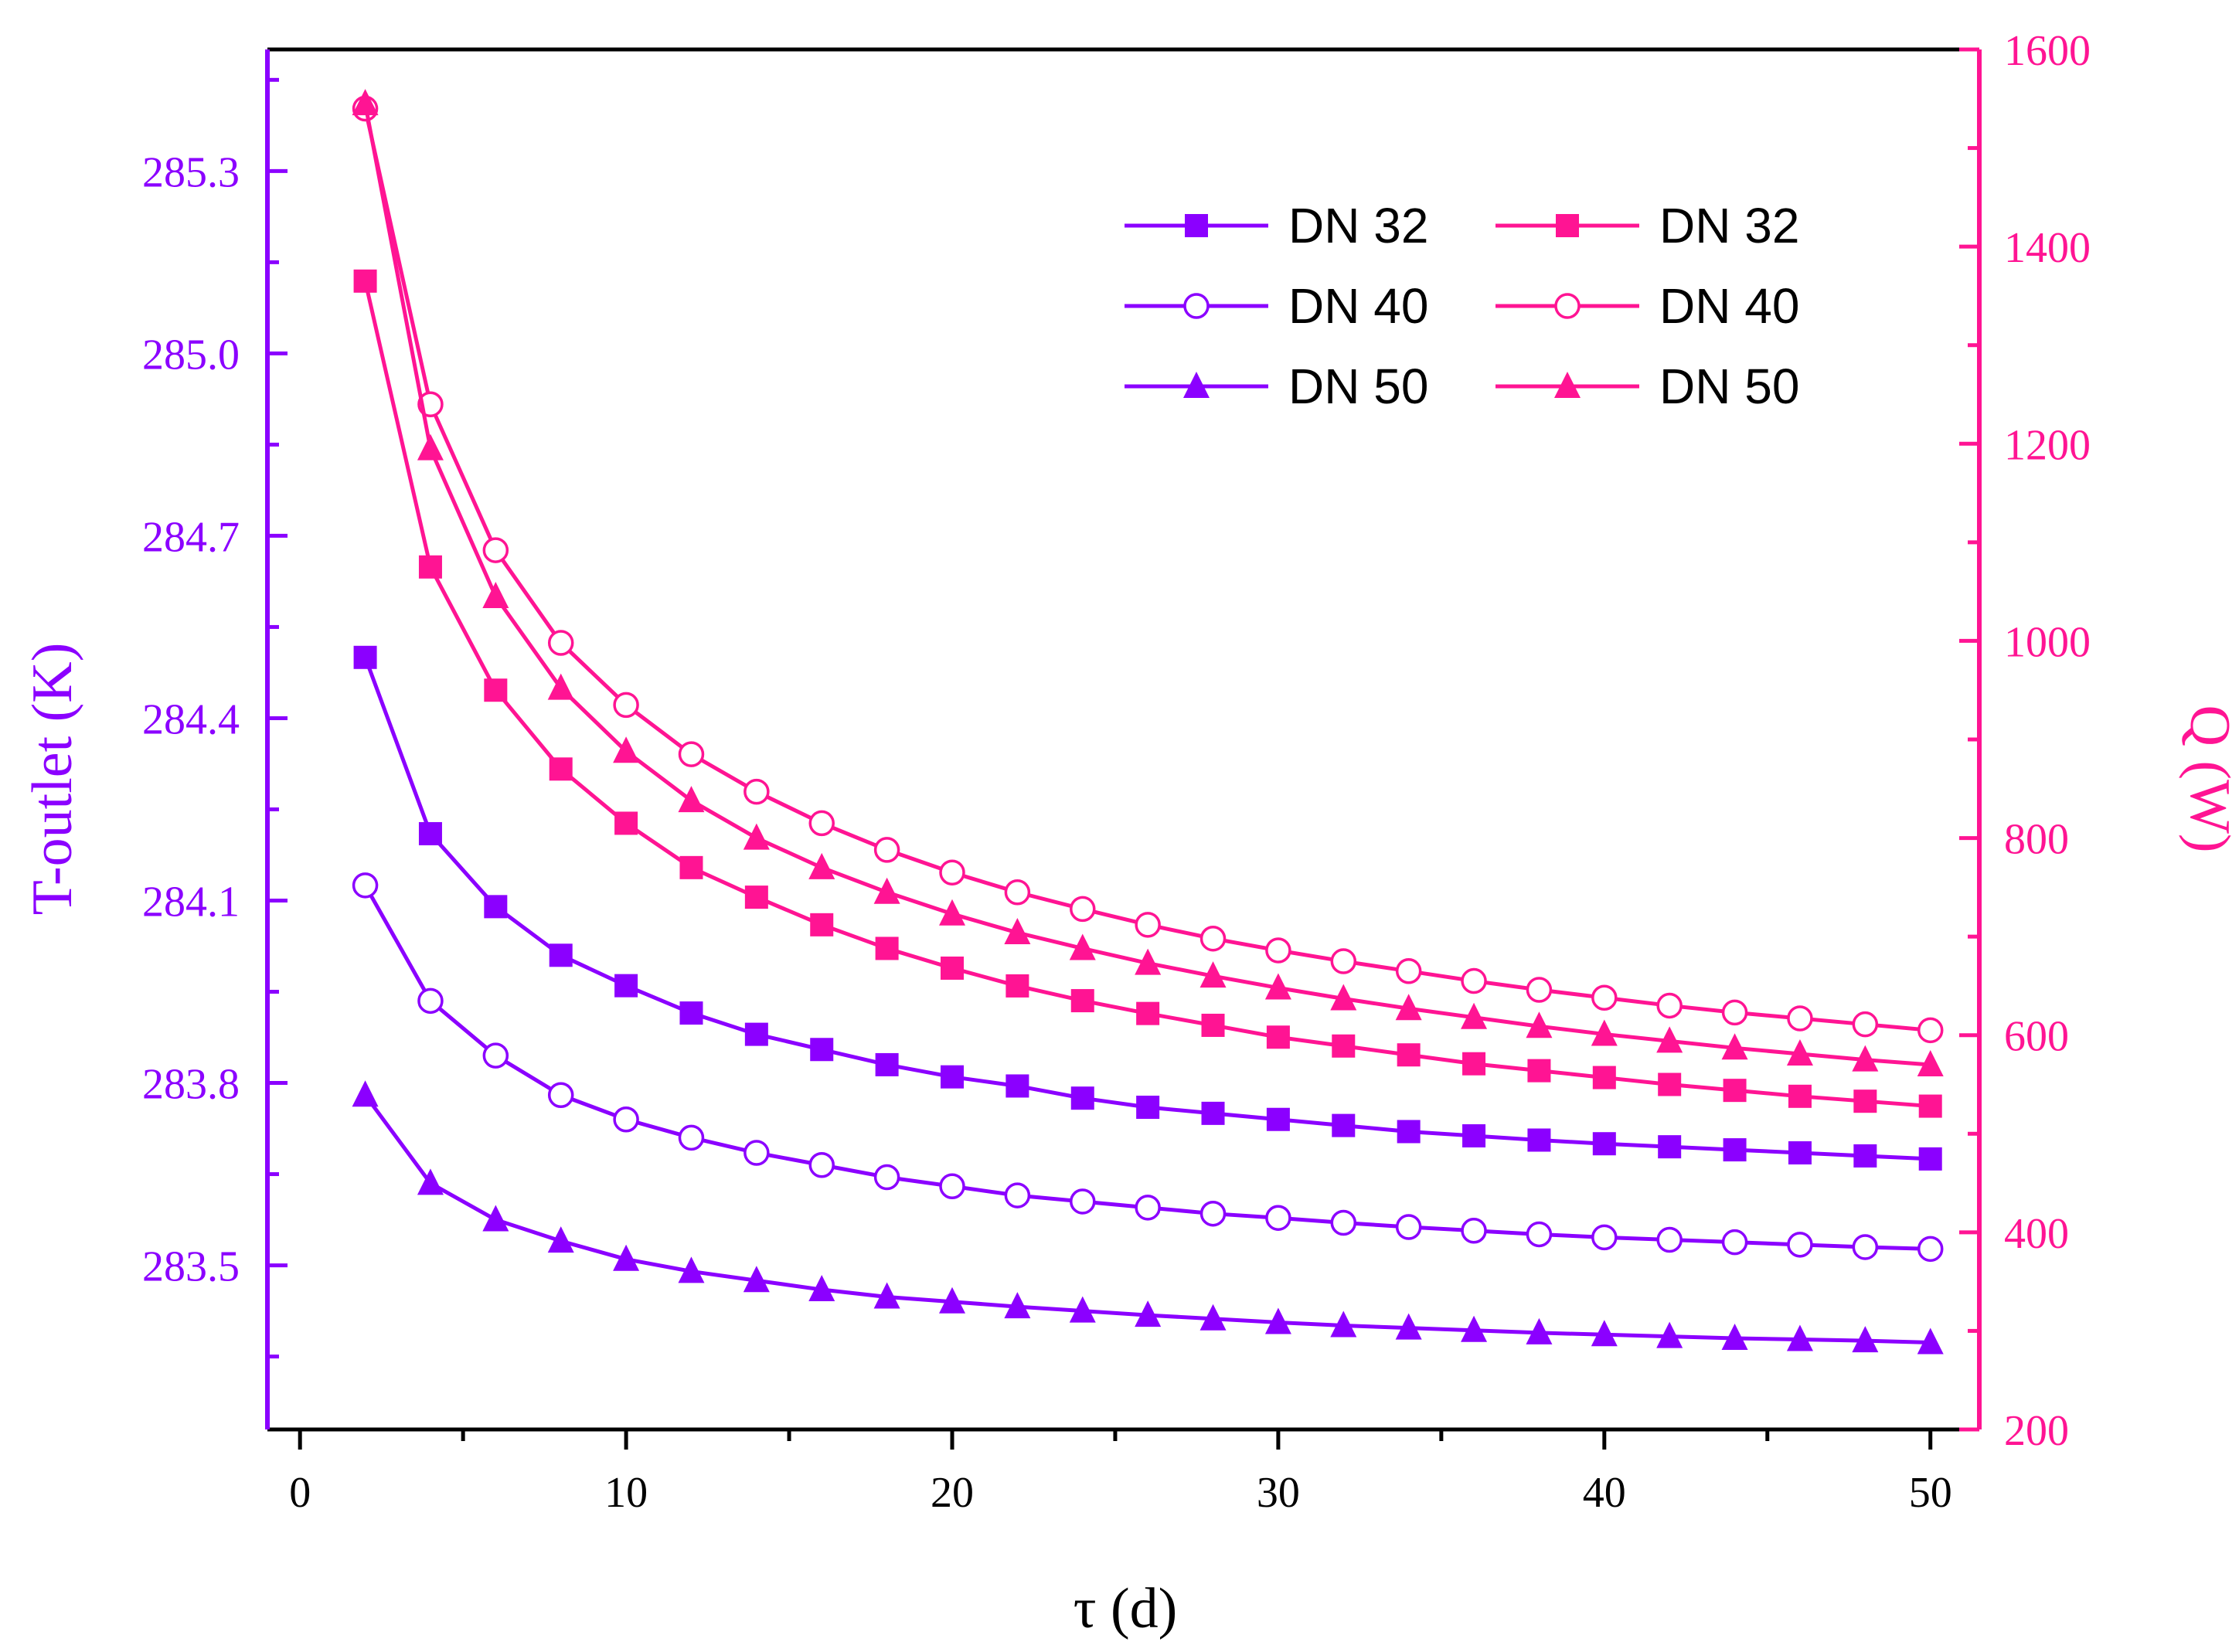 This screenshot has width=2239, height=1652. I want to click on legend-label: DN 50, so click(1358, 386).